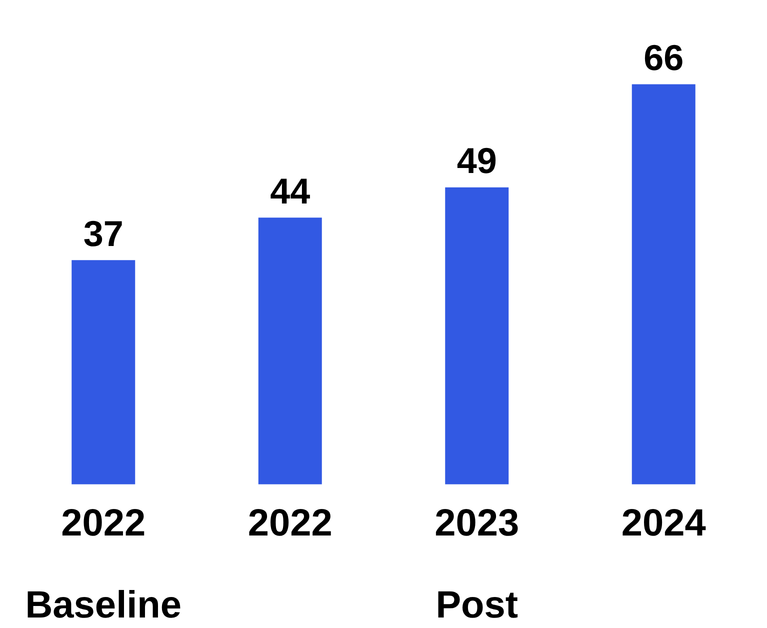  What do you see at coordinates (477, 605) in the screenshot?
I see `text: Post` at bounding box center [477, 605].